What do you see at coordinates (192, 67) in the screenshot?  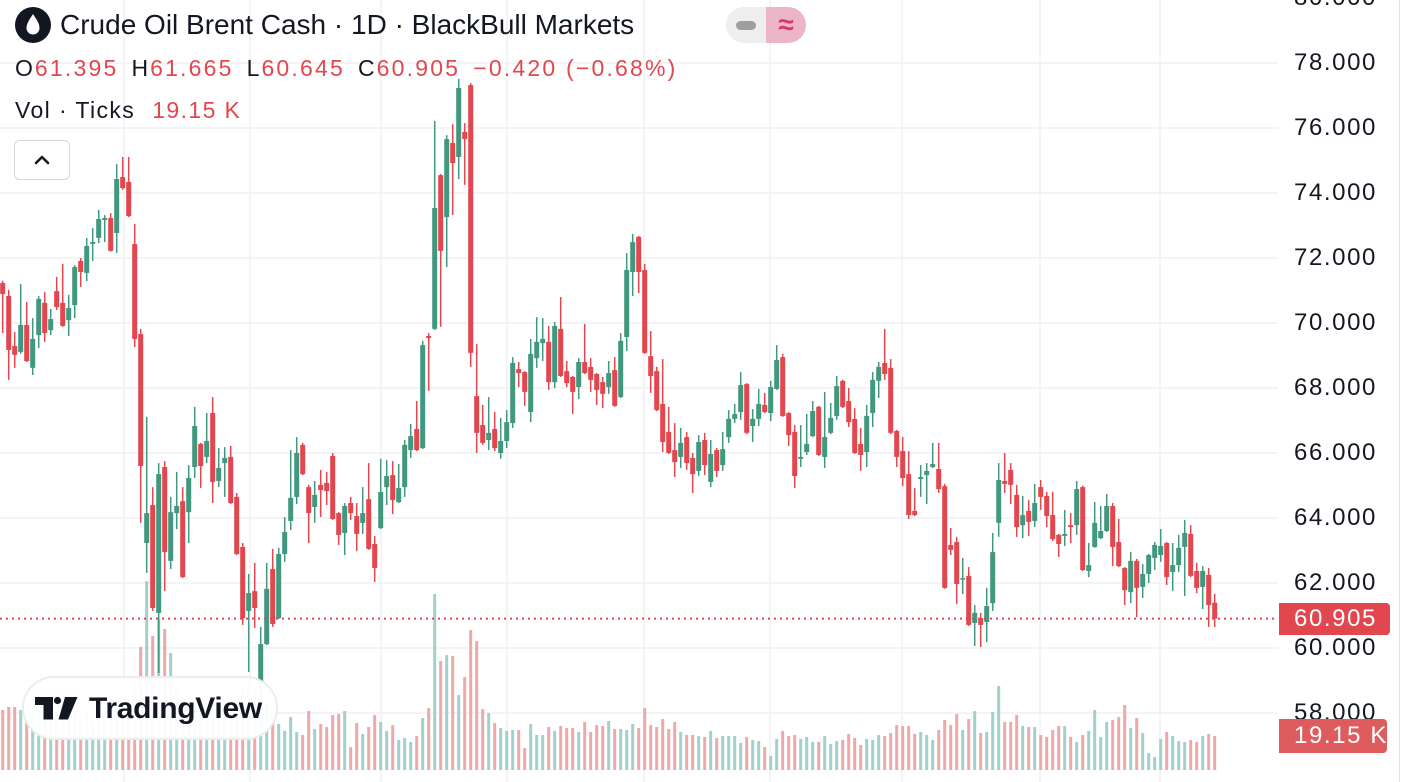 I see `high-value: 61.665` at bounding box center [192, 67].